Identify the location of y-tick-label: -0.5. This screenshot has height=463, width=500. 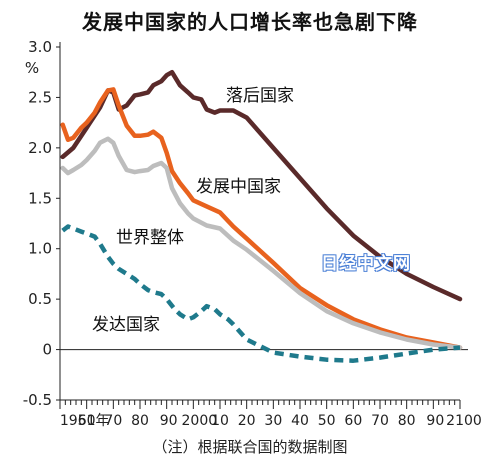
(37, 400).